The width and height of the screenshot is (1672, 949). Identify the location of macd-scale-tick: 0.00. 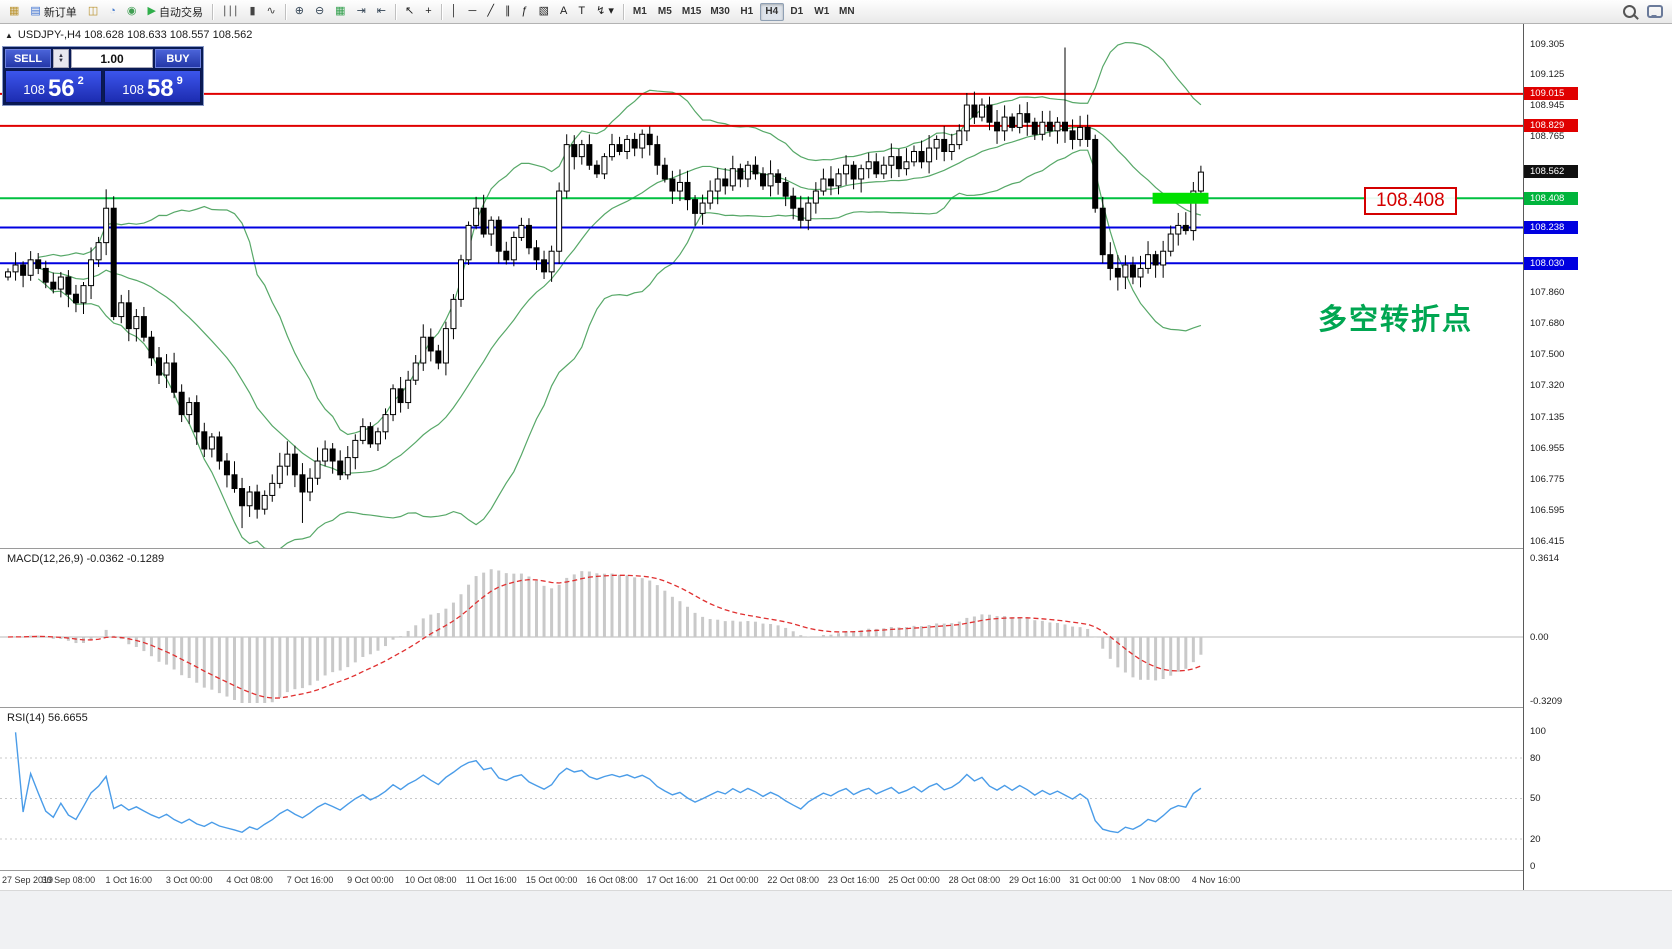
(1539, 637).